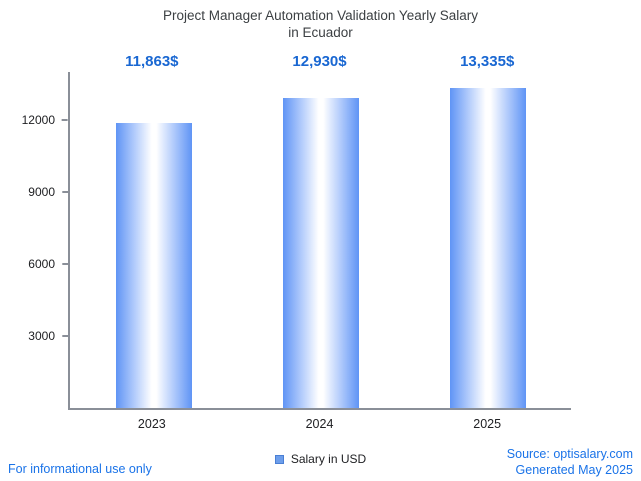 The height and width of the screenshot is (481, 641). I want to click on x-axis-labels: 2023 2024 2025, so click(319, 424).